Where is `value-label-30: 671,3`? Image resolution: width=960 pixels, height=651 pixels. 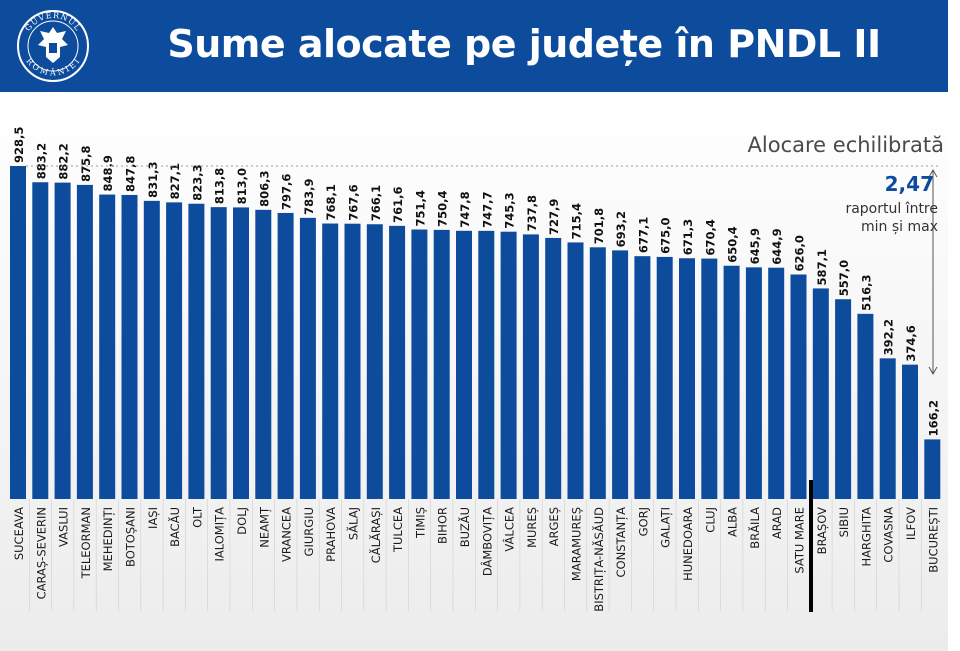 value-label-30: 671,3 is located at coordinates (688, 237).